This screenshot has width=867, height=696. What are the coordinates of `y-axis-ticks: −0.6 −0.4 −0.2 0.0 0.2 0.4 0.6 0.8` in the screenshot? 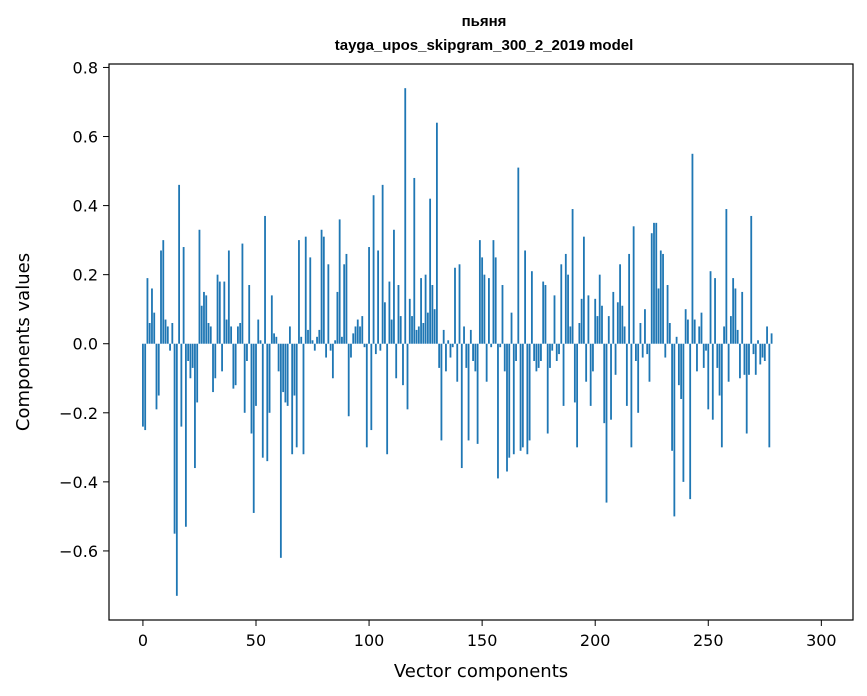 It's located at (84, 309).